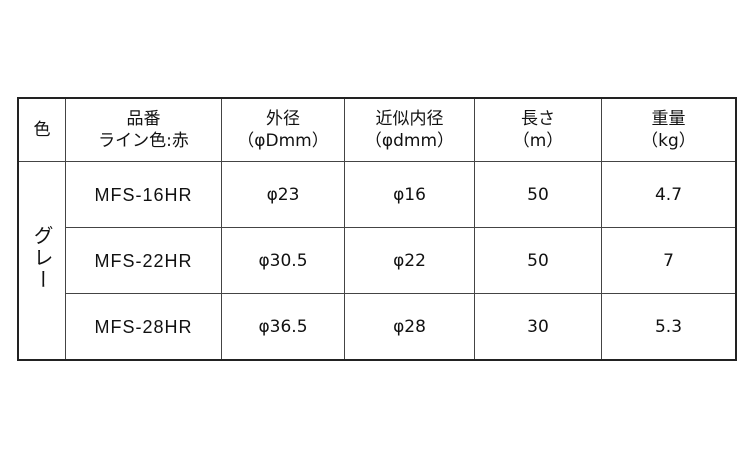  What do you see at coordinates (42, 257) in the screenshot?
I see `color-value: グレー` at bounding box center [42, 257].